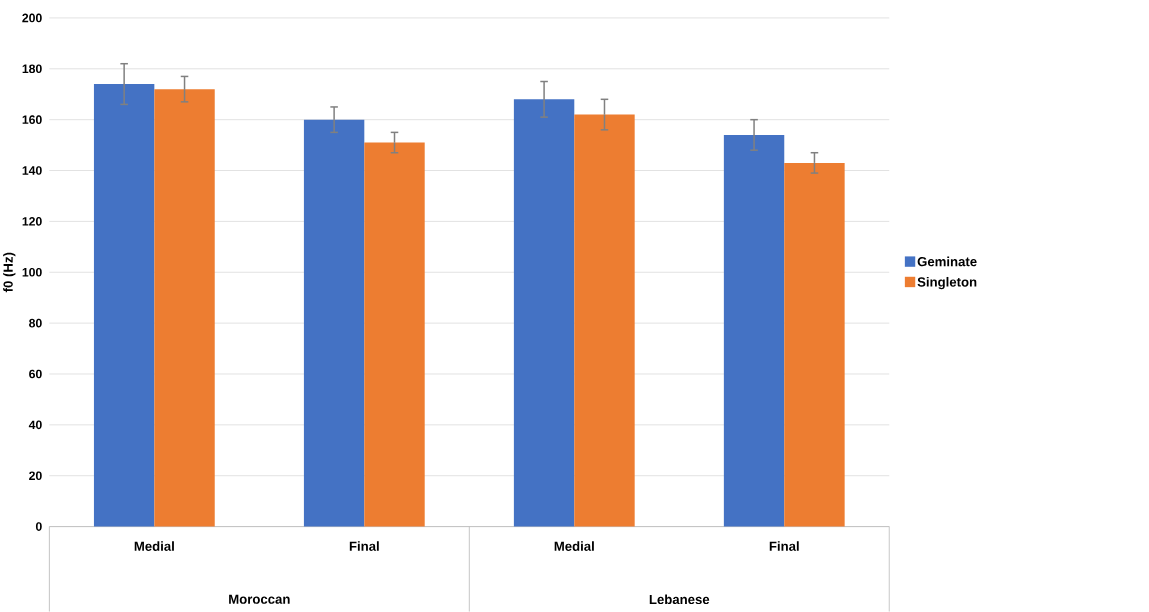 The width and height of the screenshot is (1149, 612). What do you see at coordinates (38, 526) in the screenshot?
I see `y-tick-label: 0` at bounding box center [38, 526].